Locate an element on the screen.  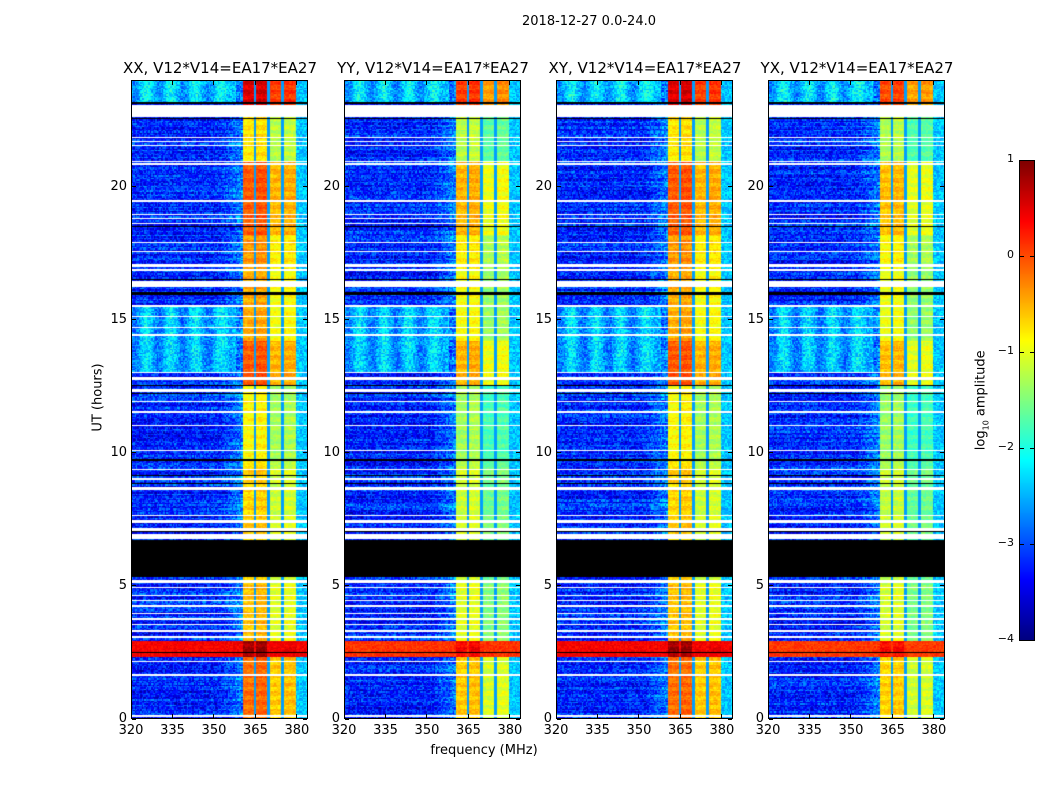
colorbar-tick-label: 1 is located at coordinates (1010, 158).